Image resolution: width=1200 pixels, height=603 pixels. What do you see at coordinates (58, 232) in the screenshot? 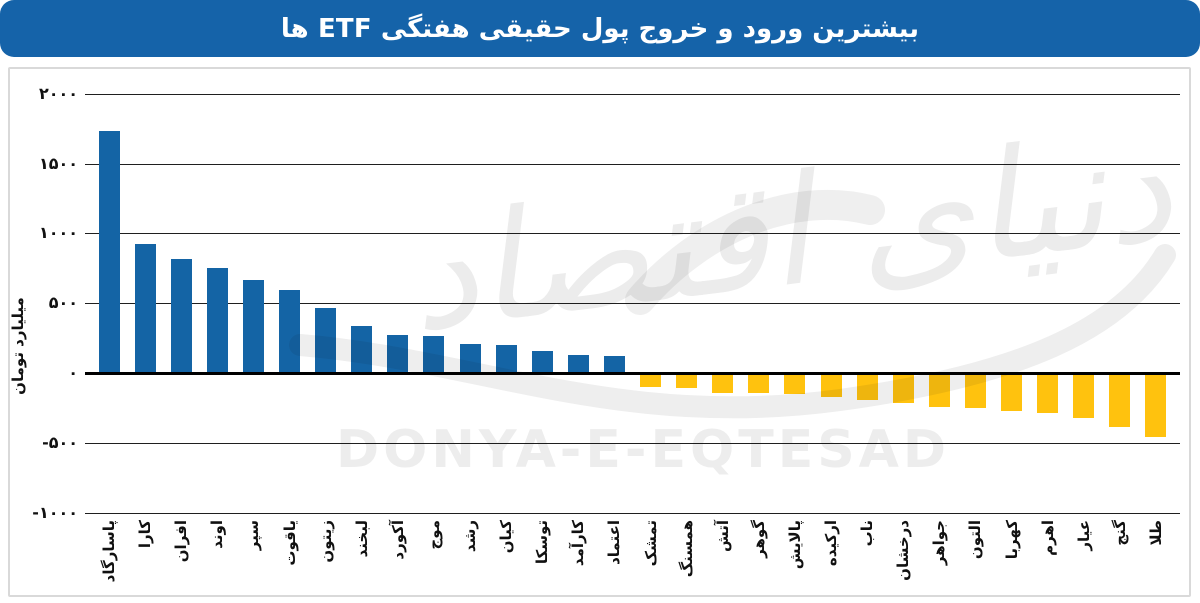
I see `y-tick-label: ۱۰۰۰` at bounding box center [58, 232].